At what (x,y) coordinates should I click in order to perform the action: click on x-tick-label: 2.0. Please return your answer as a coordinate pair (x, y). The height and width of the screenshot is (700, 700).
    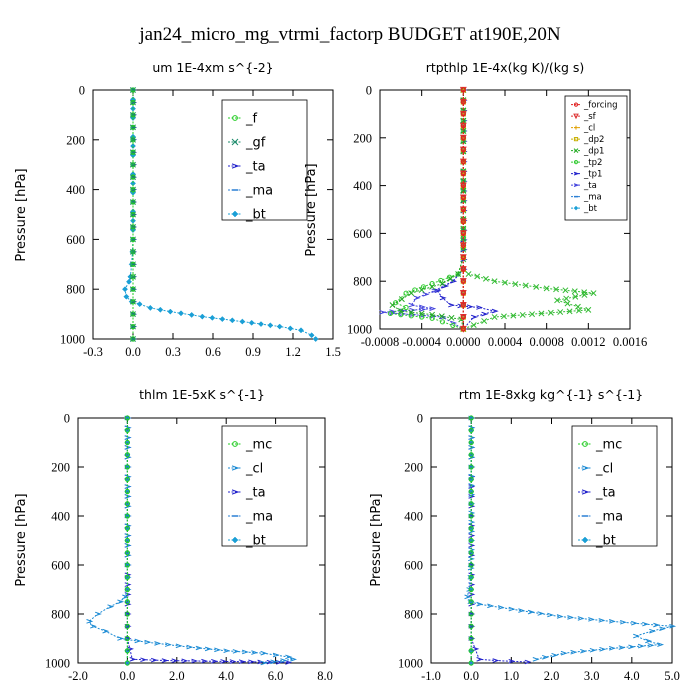
    Looking at the image, I should click on (552, 676).